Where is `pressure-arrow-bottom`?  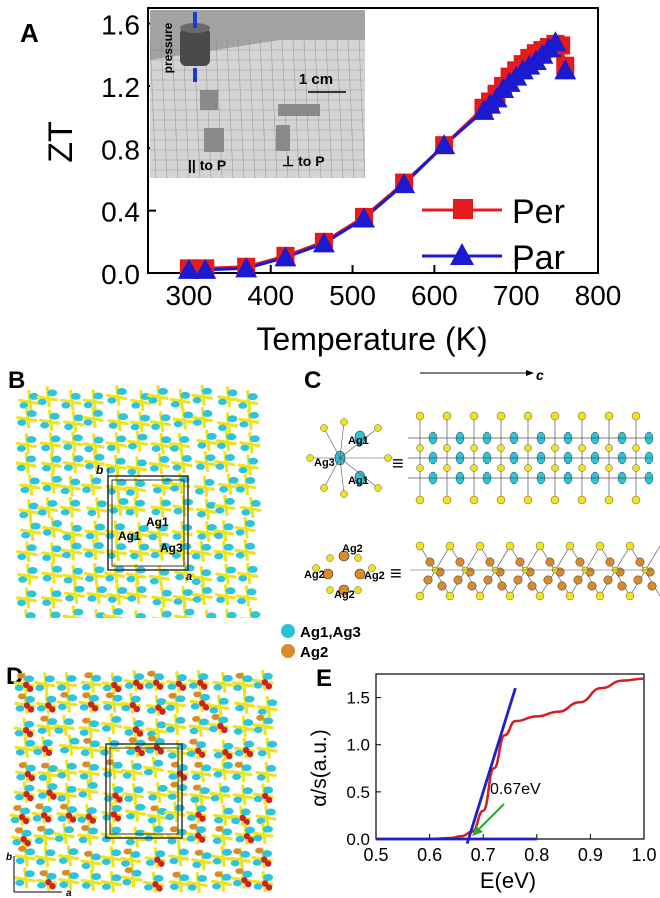 pressure-arrow-bottom is located at coordinates (195, 75).